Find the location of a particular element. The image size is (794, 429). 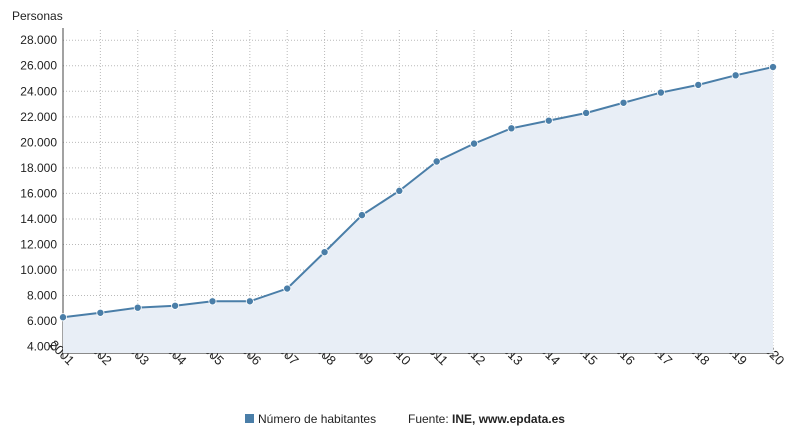

y-tick-label: 6.000 is located at coordinates (42, 321).